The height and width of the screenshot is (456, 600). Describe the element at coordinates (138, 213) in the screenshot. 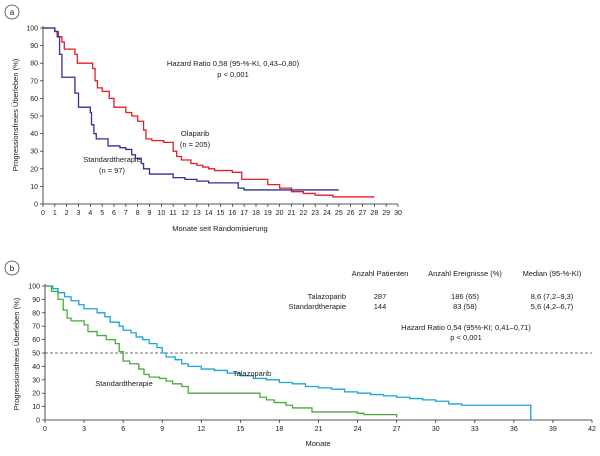

I see `panel-a-x-tick-label: 8` at that location.